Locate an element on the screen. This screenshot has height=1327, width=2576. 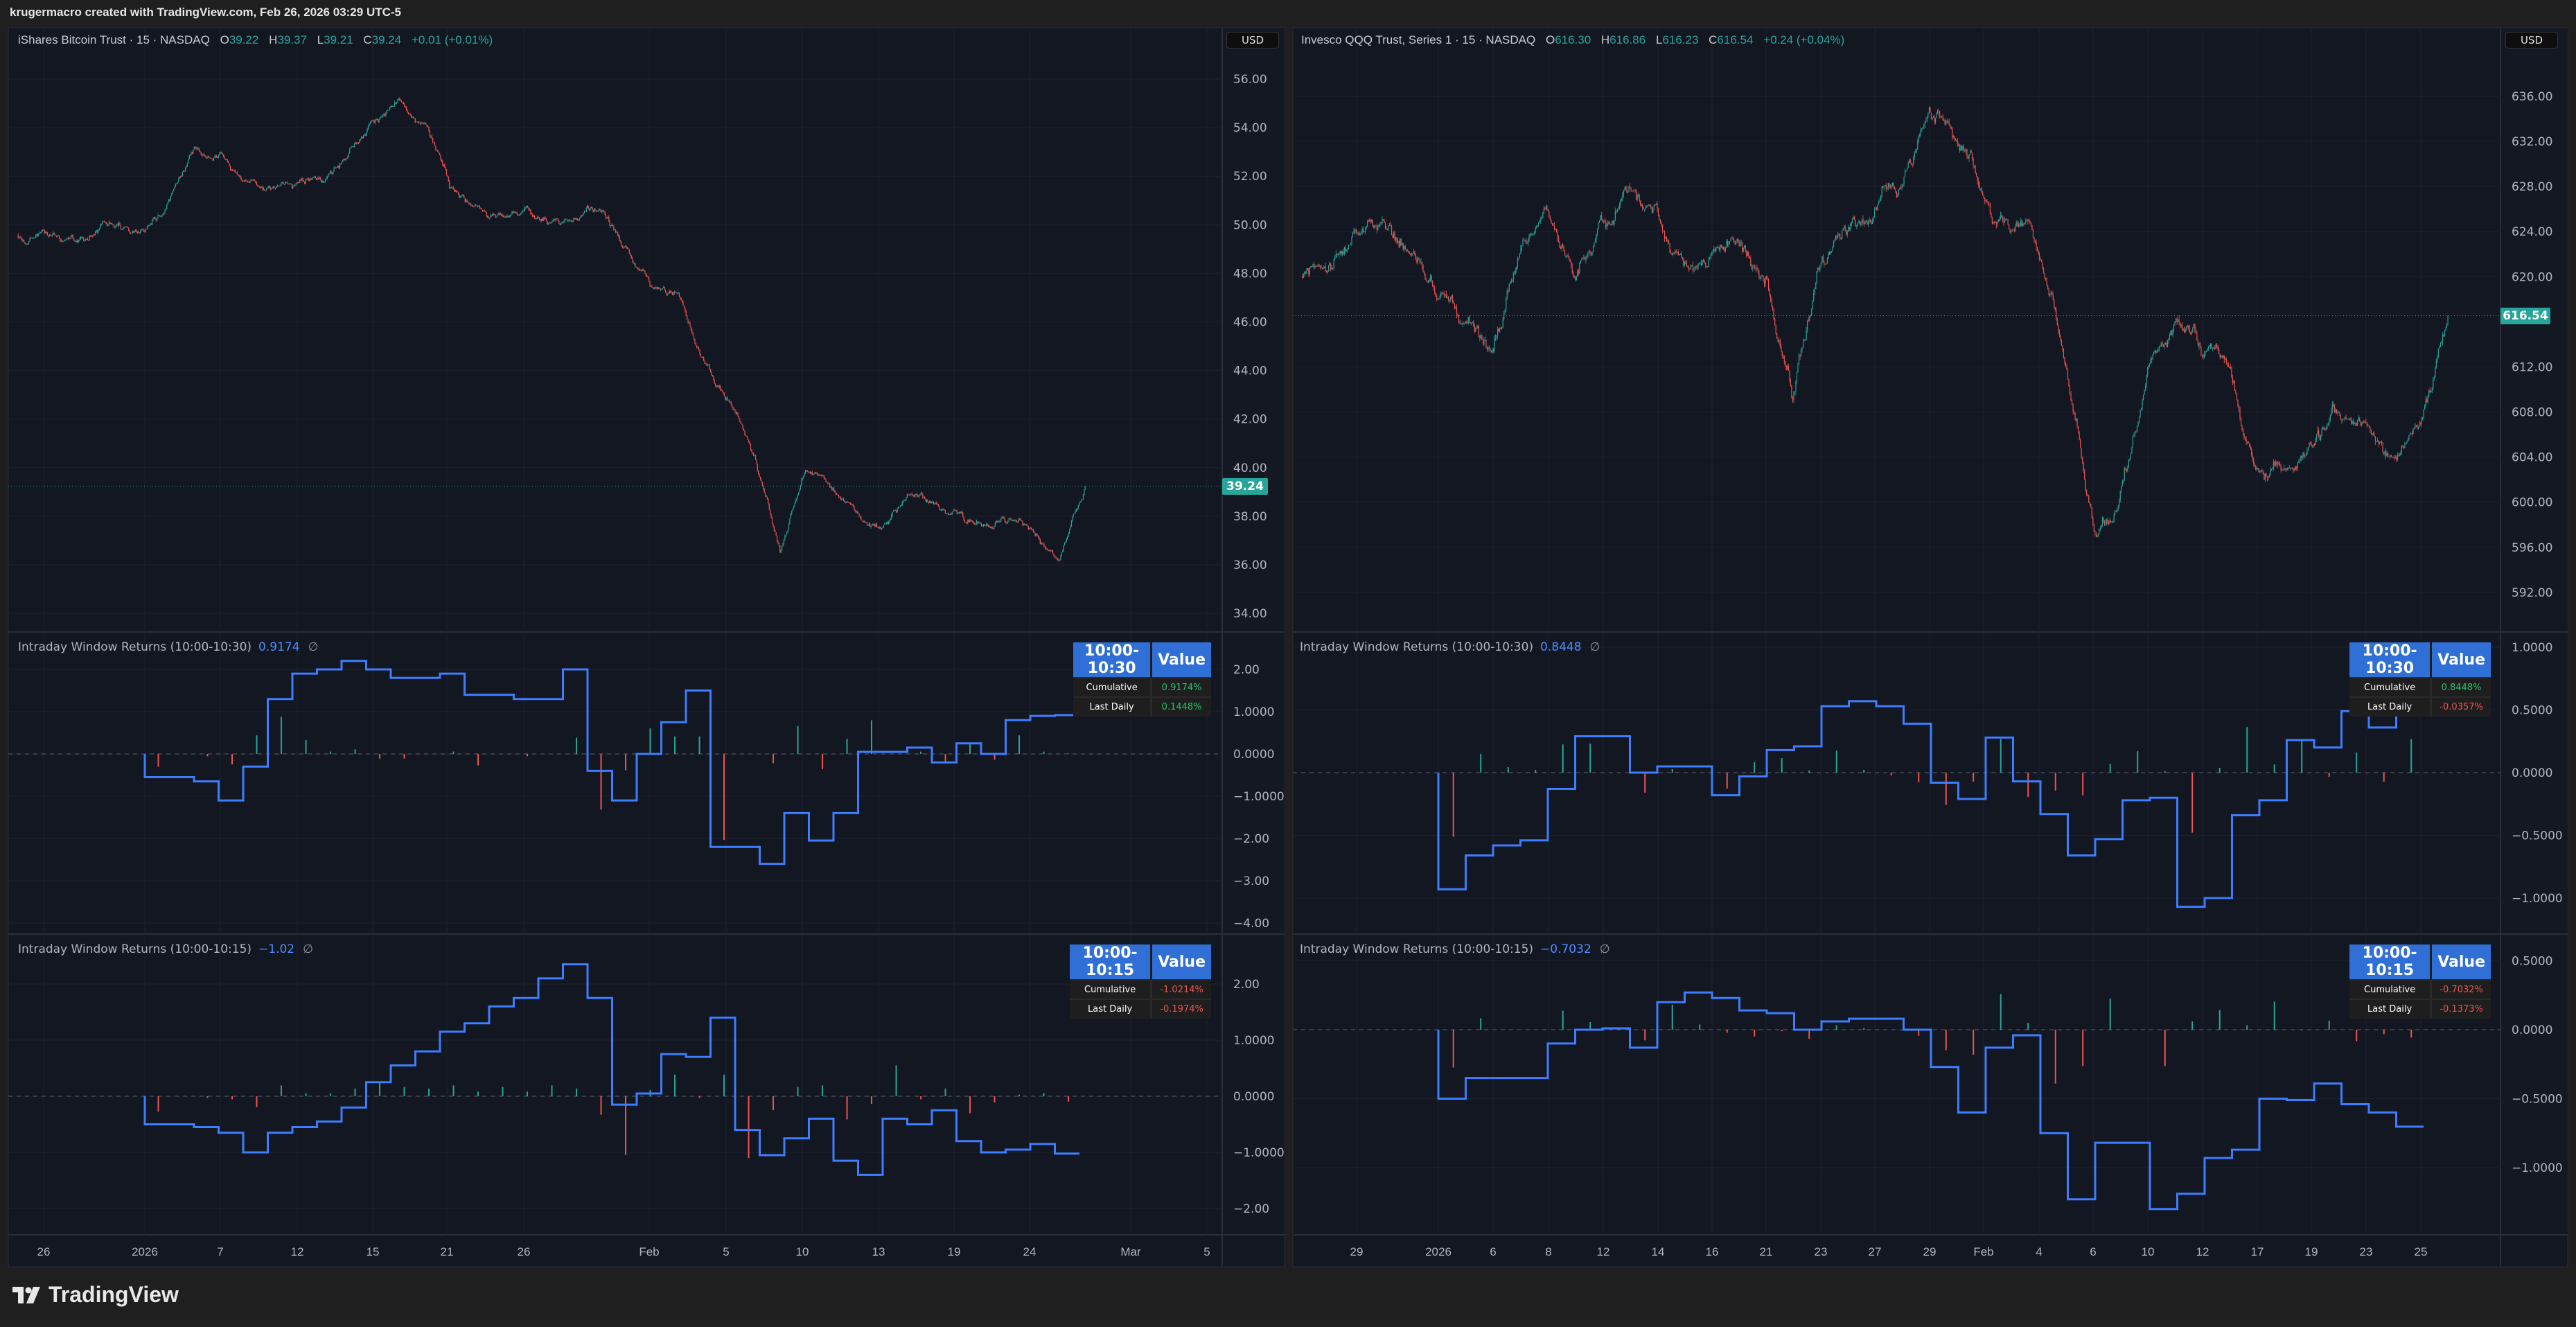
price-tick-label: 50.00 is located at coordinates (1250, 225).